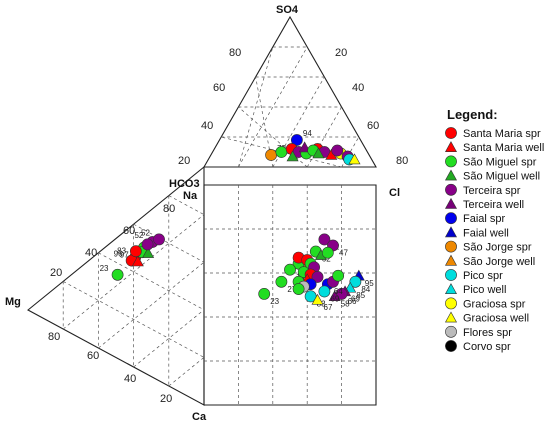 Image resolution: width=550 pixels, height=425 pixels. What do you see at coordinates (369, 283) in the screenshot?
I see `diamond-point-label: 95` at bounding box center [369, 283].